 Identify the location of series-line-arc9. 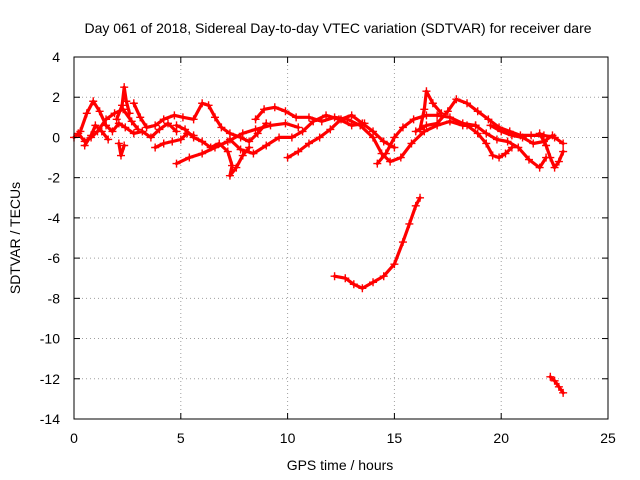
(237, 143).